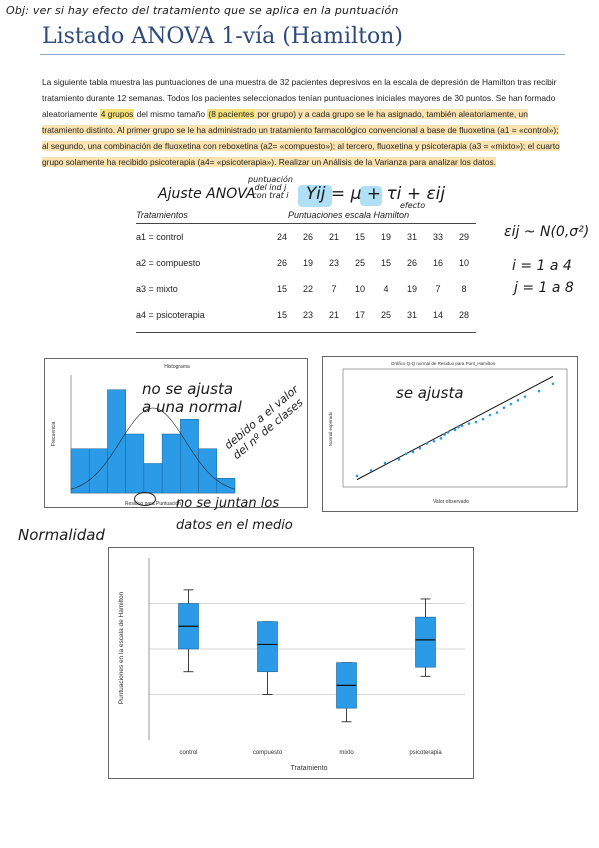 The width and height of the screenshot is (599, 848). I want to click on header-puntuaciones: Puntuaciones escala Hamilton, so click(349, 215).